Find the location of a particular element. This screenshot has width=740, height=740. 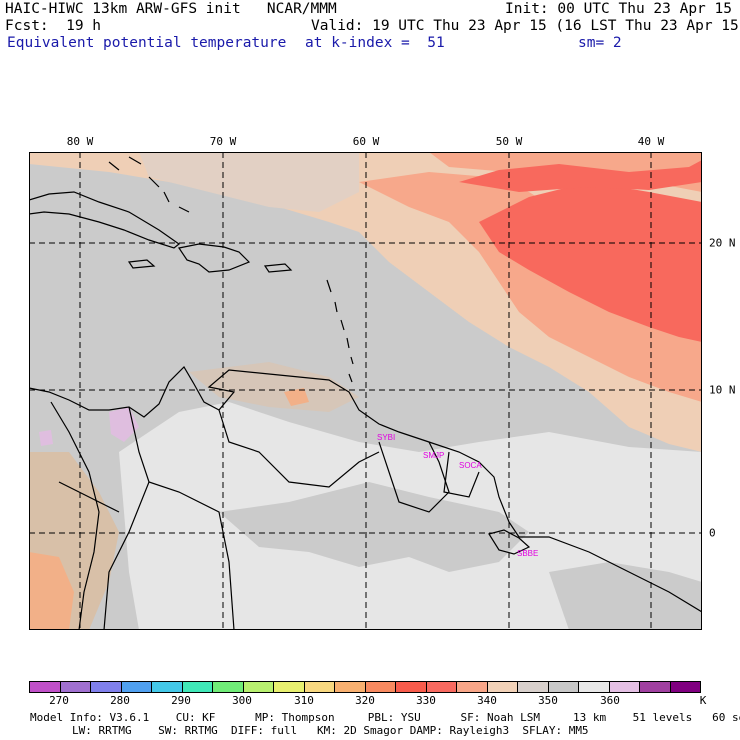

red-core is located at coordinates (590, 262).